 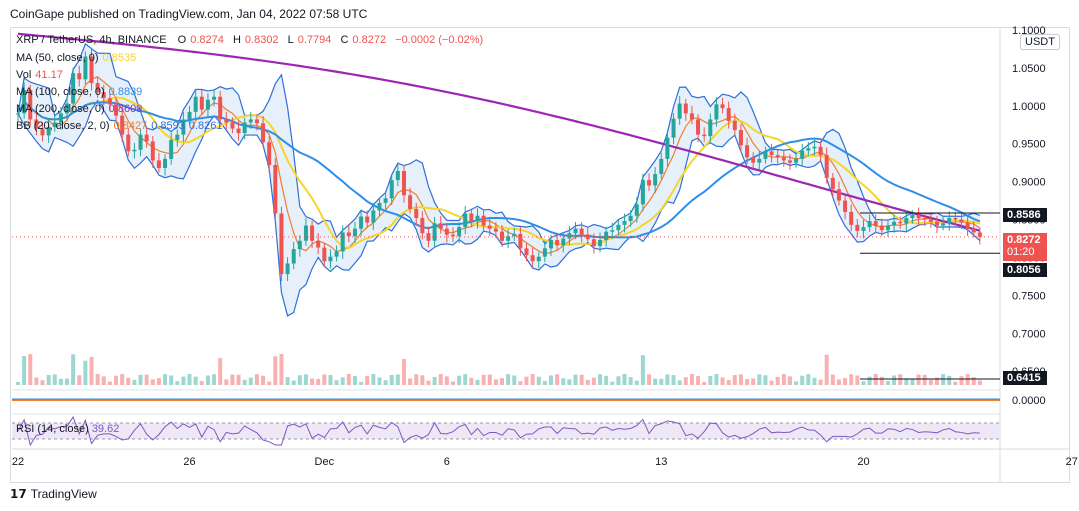 What do you see at coordinates (81, 92) in the screenshot?
I see `ma100-legend: MA (100, close, 0) 0.8839` at bounding box center [81, 92].